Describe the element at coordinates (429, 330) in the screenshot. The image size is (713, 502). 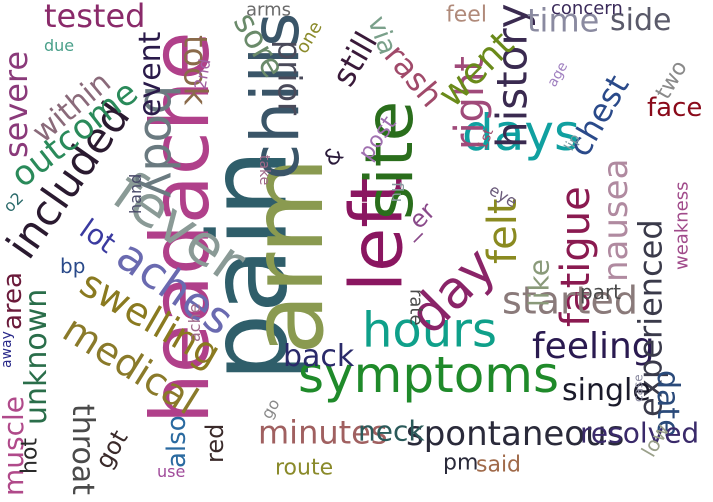
I see `word-hours: hours` at that location.